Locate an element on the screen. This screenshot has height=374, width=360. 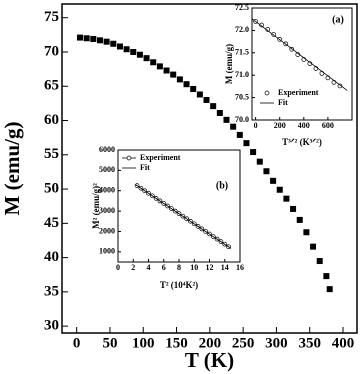
x-tick-label: 50 is located at coordinates (109, 344).